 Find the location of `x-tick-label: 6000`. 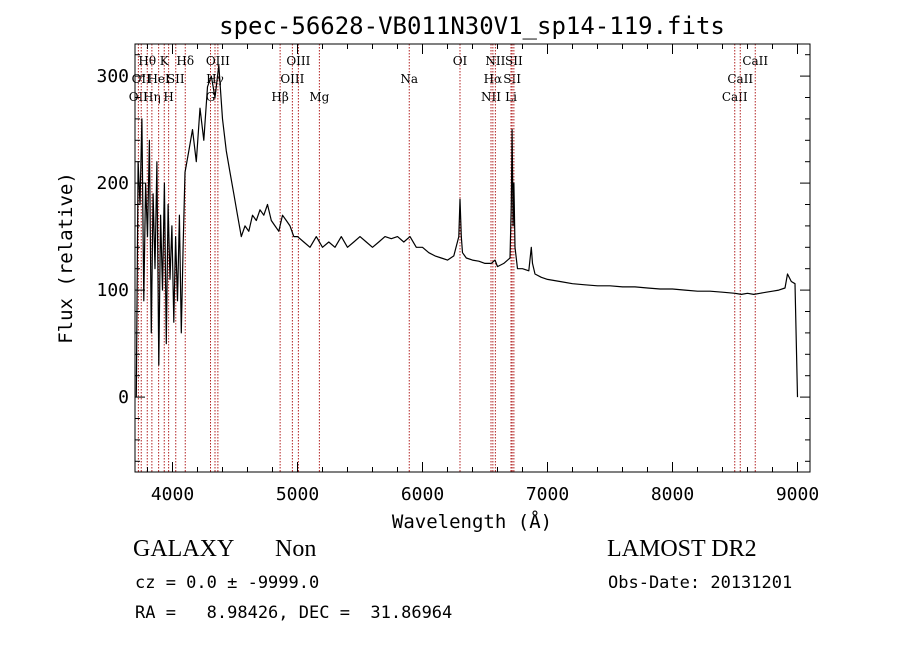

x-tick-label: 6000 is located at coordinates (422, 494).